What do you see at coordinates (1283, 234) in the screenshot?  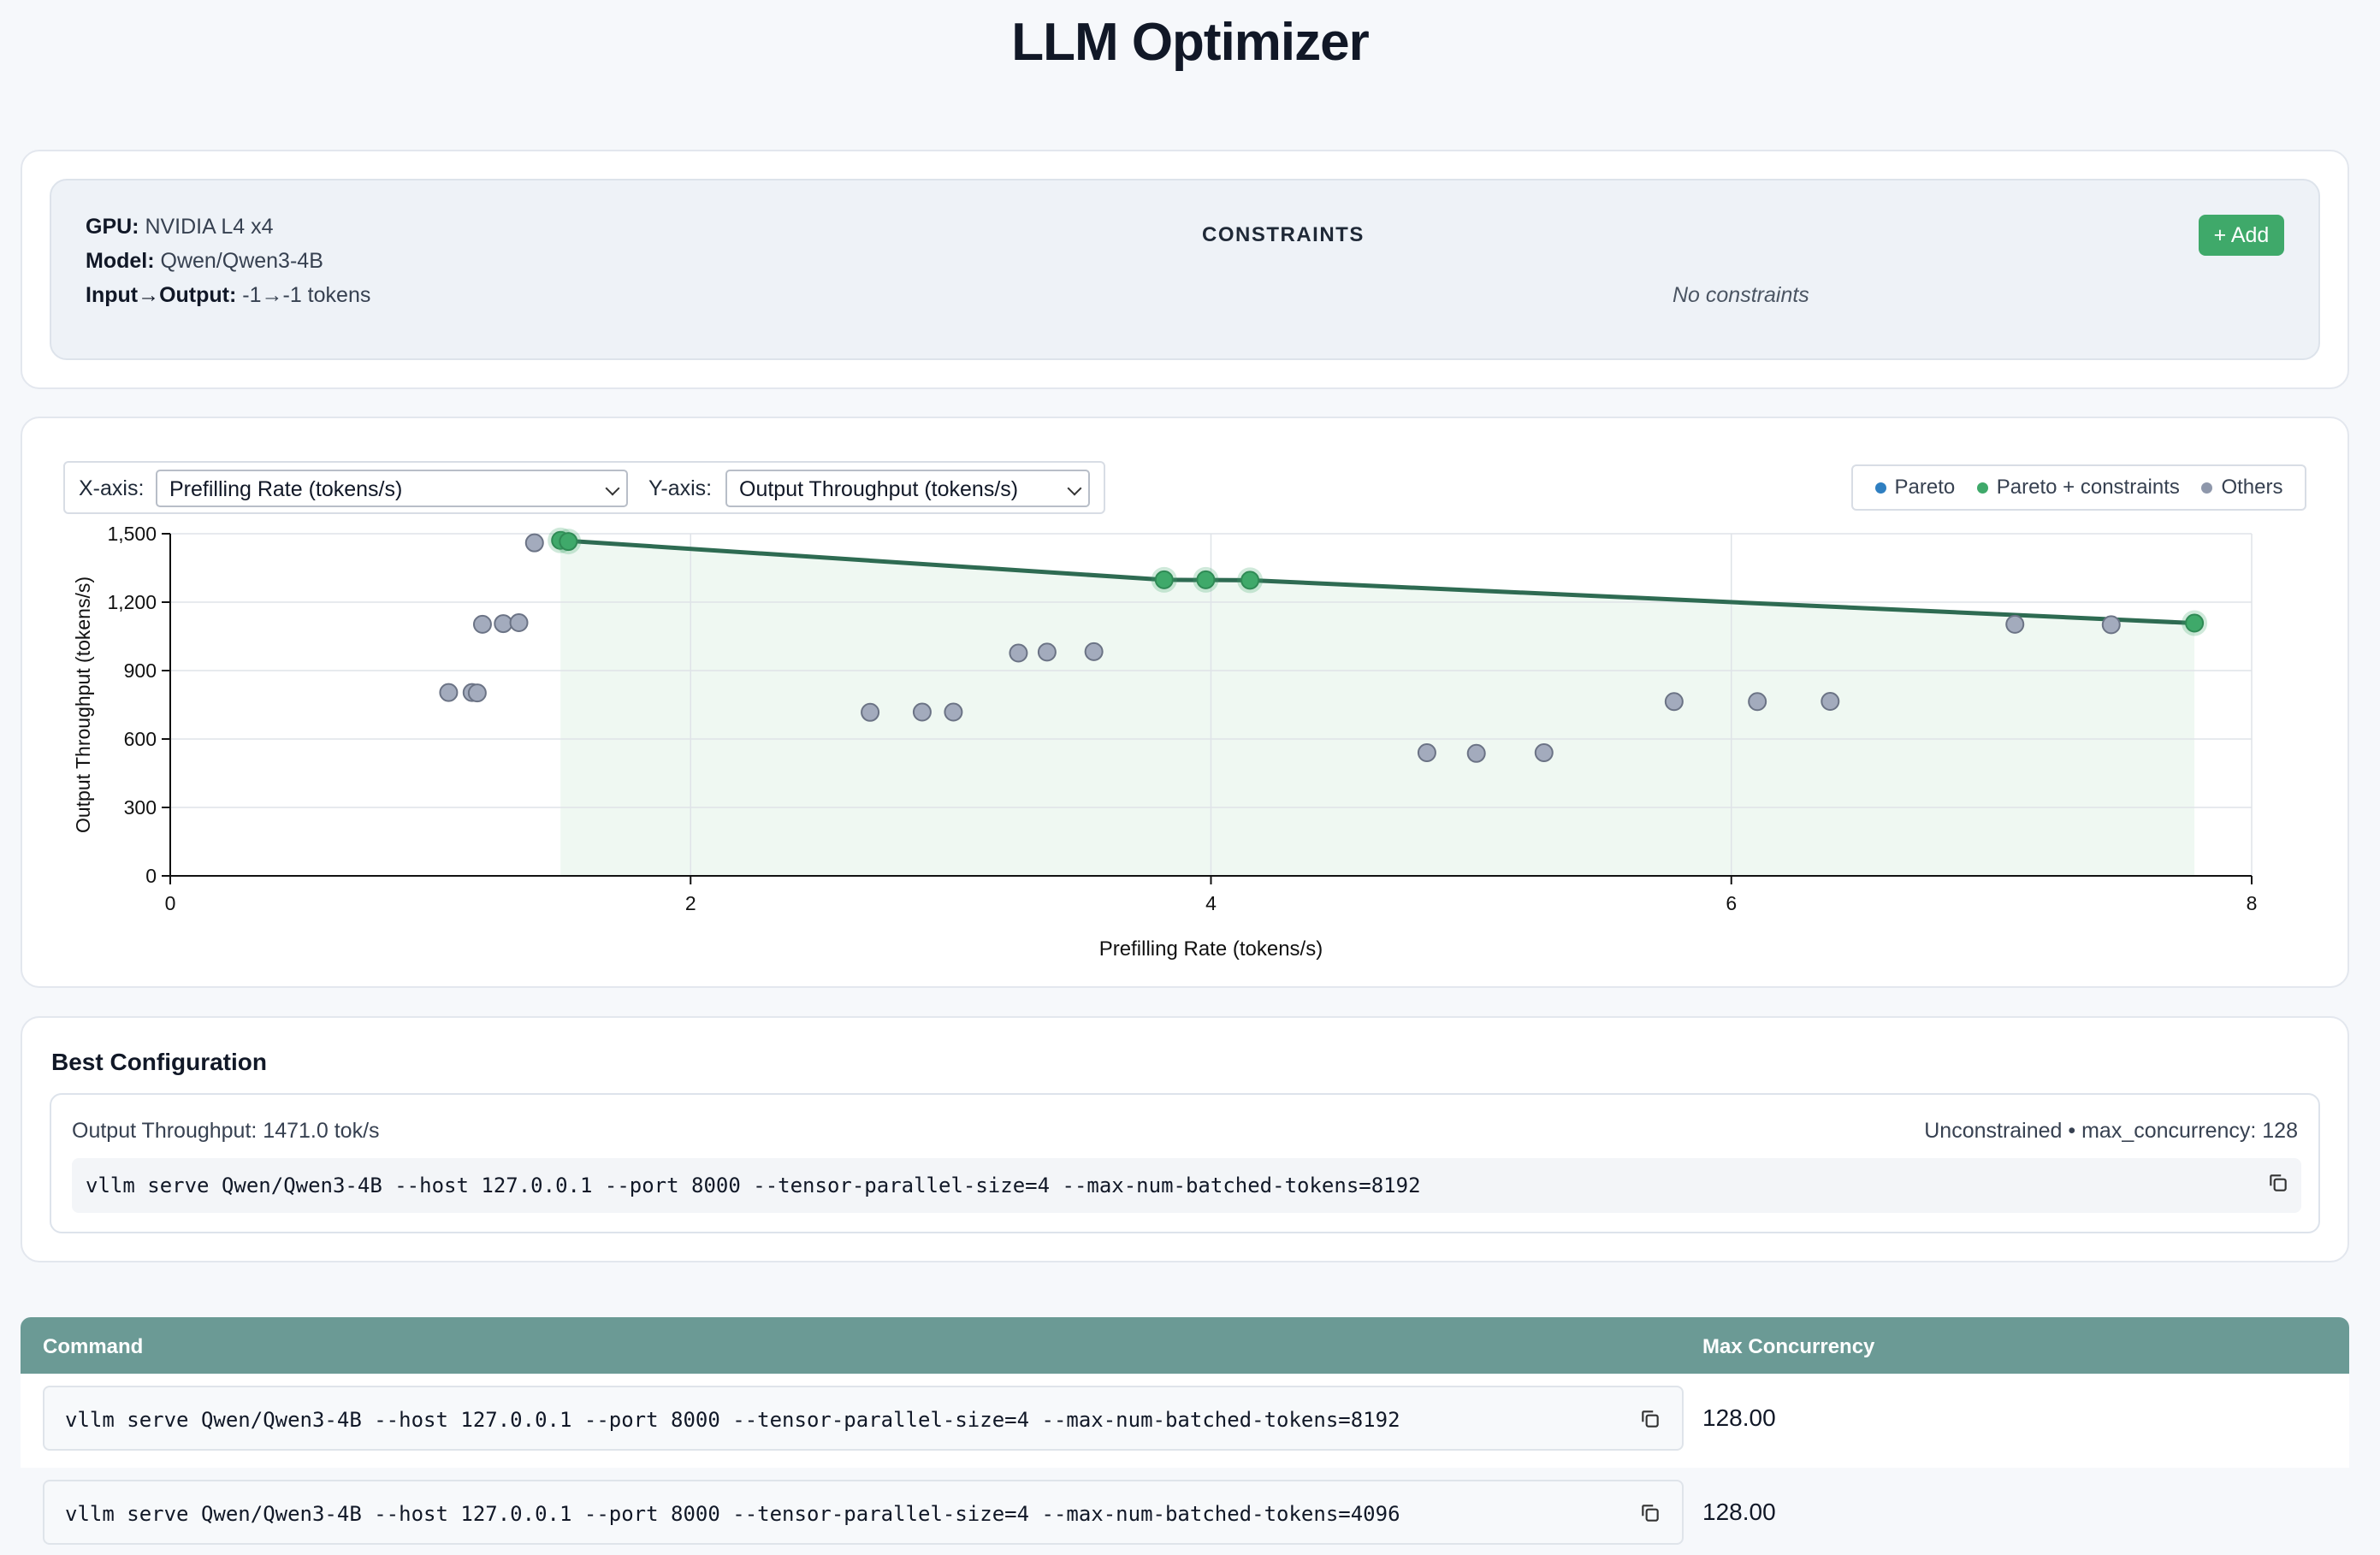 I see `constraints-title: CONSTRAINTS` at bounding box center [1283, 234].